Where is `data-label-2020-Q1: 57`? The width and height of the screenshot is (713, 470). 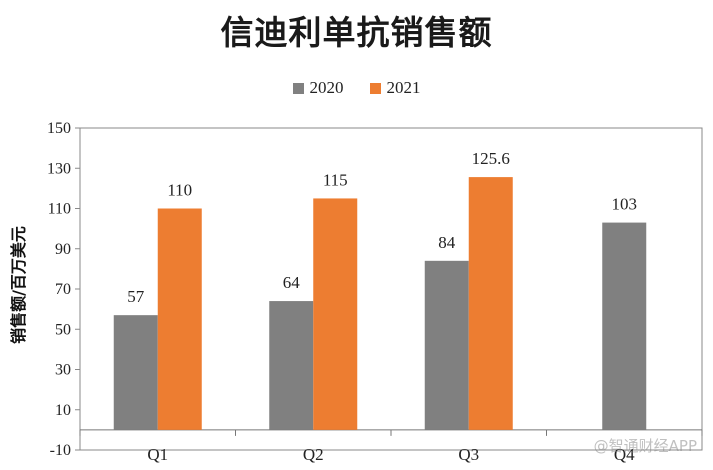
data-label-2020-Q1: 57 is located at coordinates (136, 296).